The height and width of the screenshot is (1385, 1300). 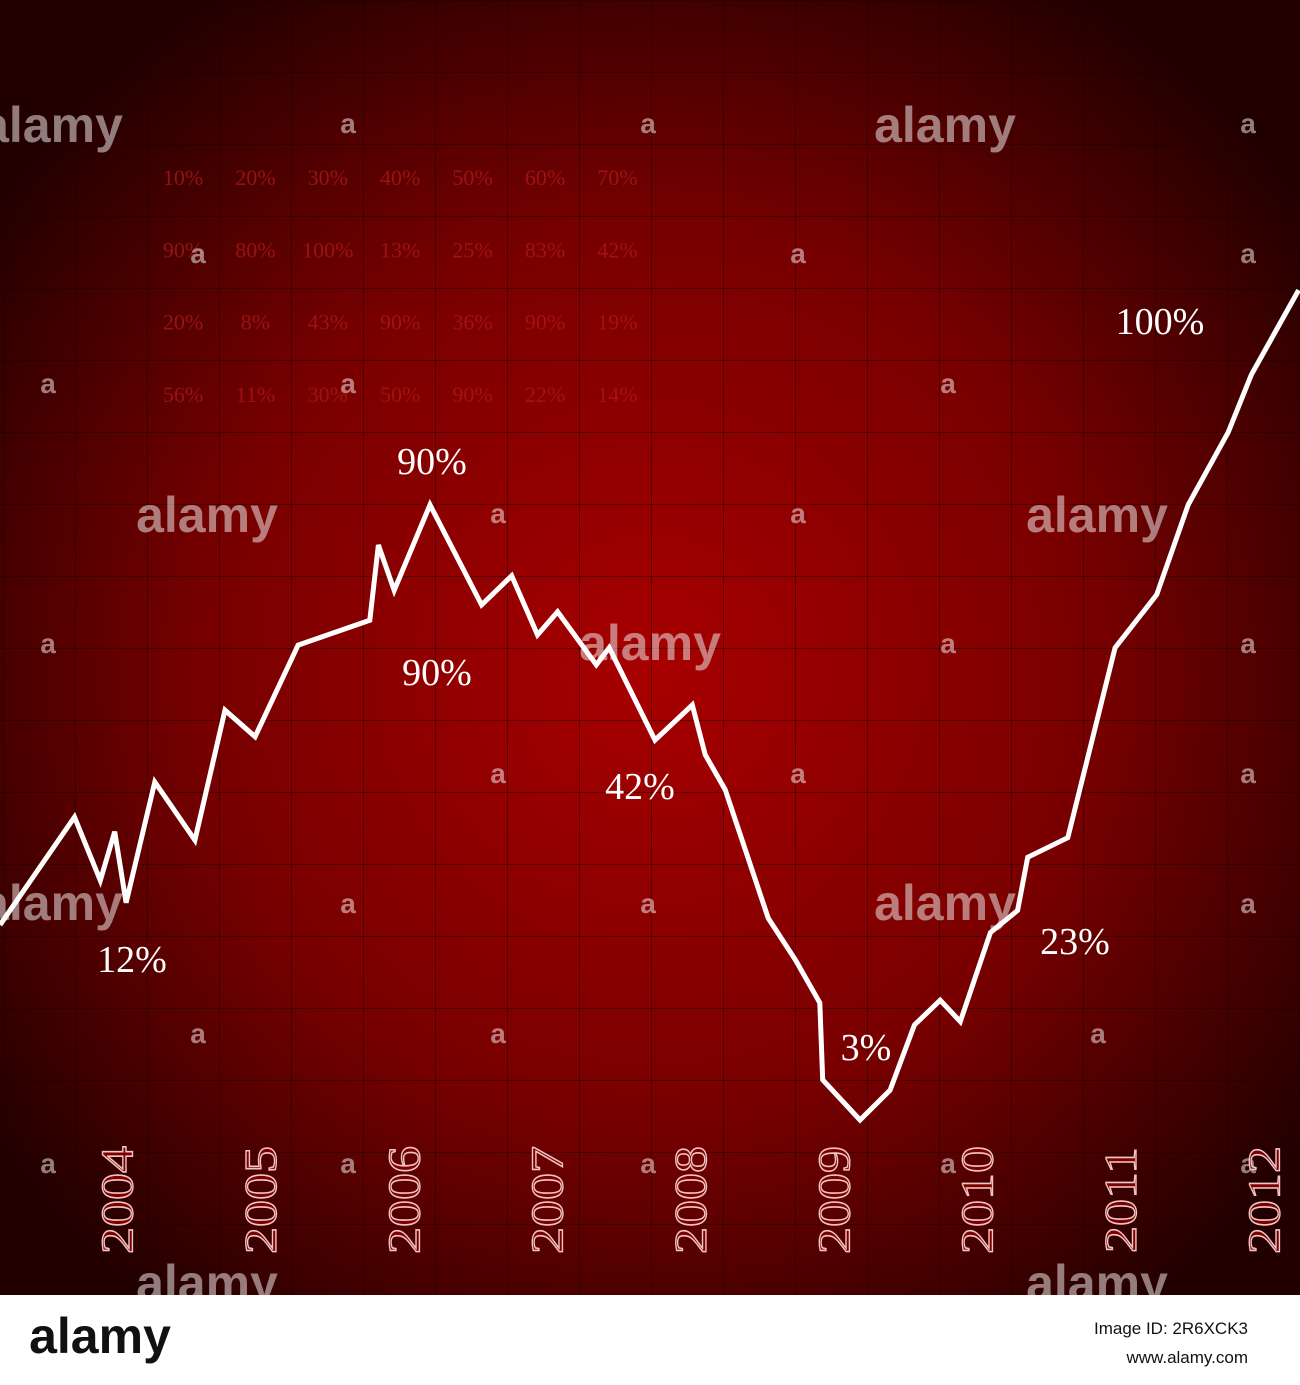 What do you see at coordinates (545, 394) in the screenshot?
I see `table-cell: 22%` at bounding box center [545, 394].